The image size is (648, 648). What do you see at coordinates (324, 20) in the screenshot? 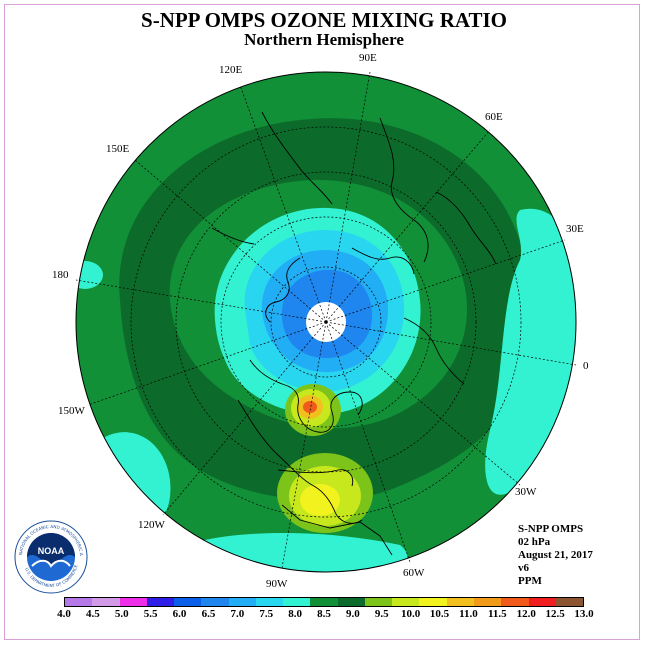
I see `page-title: S-NPP OMPS OZONE MIXING RATIO` at bounding box center [324, 20].